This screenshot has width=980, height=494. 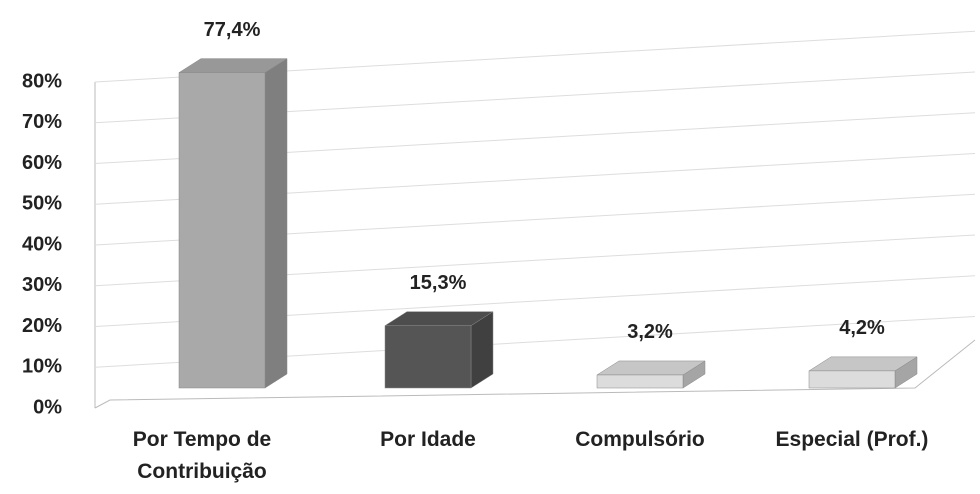 I want to click on data-label: 77,4%, so click(x=232, y=30).